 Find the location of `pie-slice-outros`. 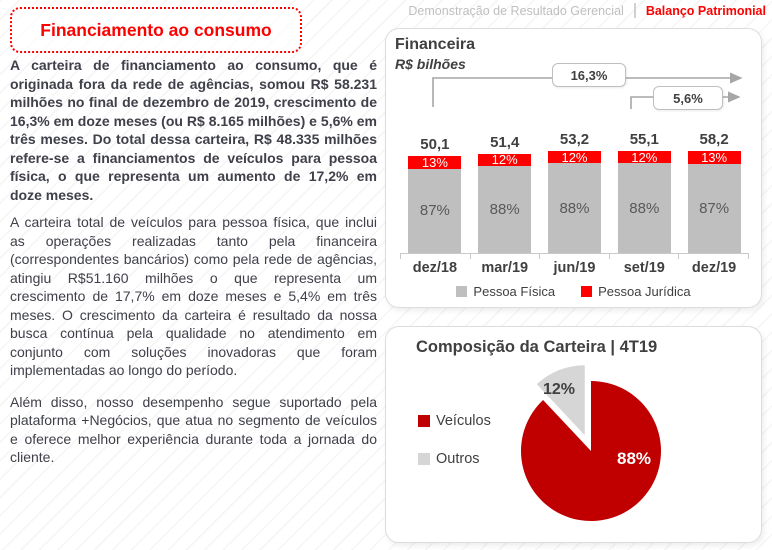

pie-slice-outros is located at coordinates (560, 400).